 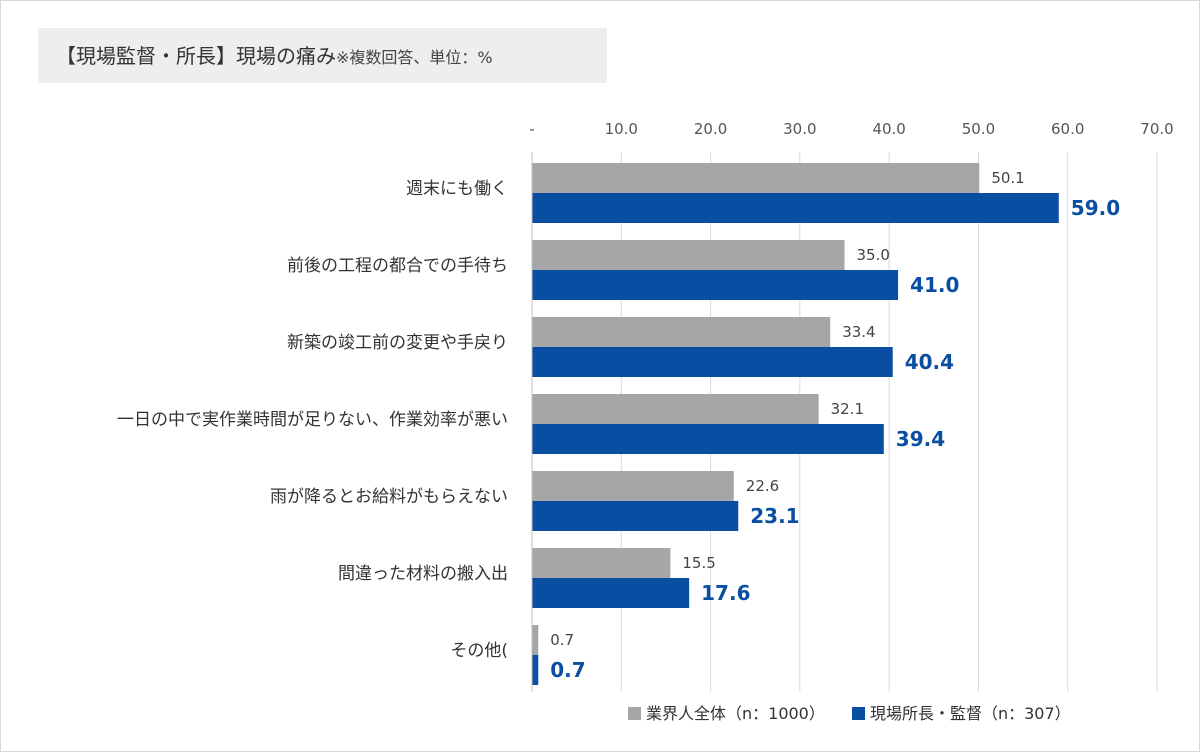 I want to click on category-label: その他(, so click(x=479, y=651).